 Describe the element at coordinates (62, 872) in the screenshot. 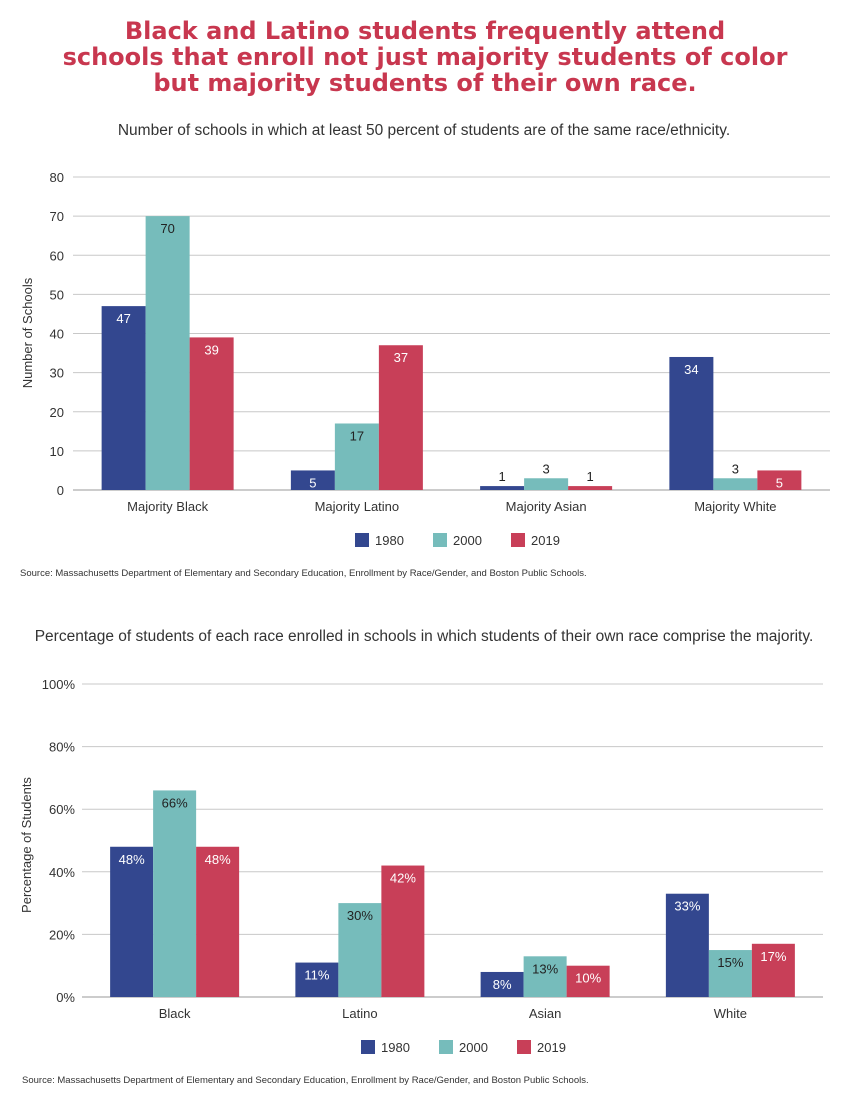

I see `y-tick-label: 40%` at that location.